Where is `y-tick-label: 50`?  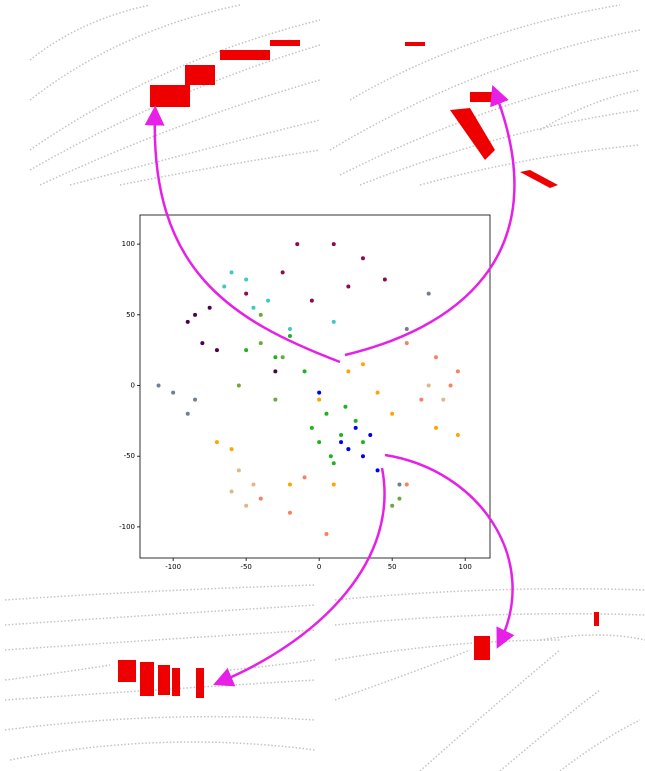
y-tick-label: 50 is located at coordinates (130, 315).